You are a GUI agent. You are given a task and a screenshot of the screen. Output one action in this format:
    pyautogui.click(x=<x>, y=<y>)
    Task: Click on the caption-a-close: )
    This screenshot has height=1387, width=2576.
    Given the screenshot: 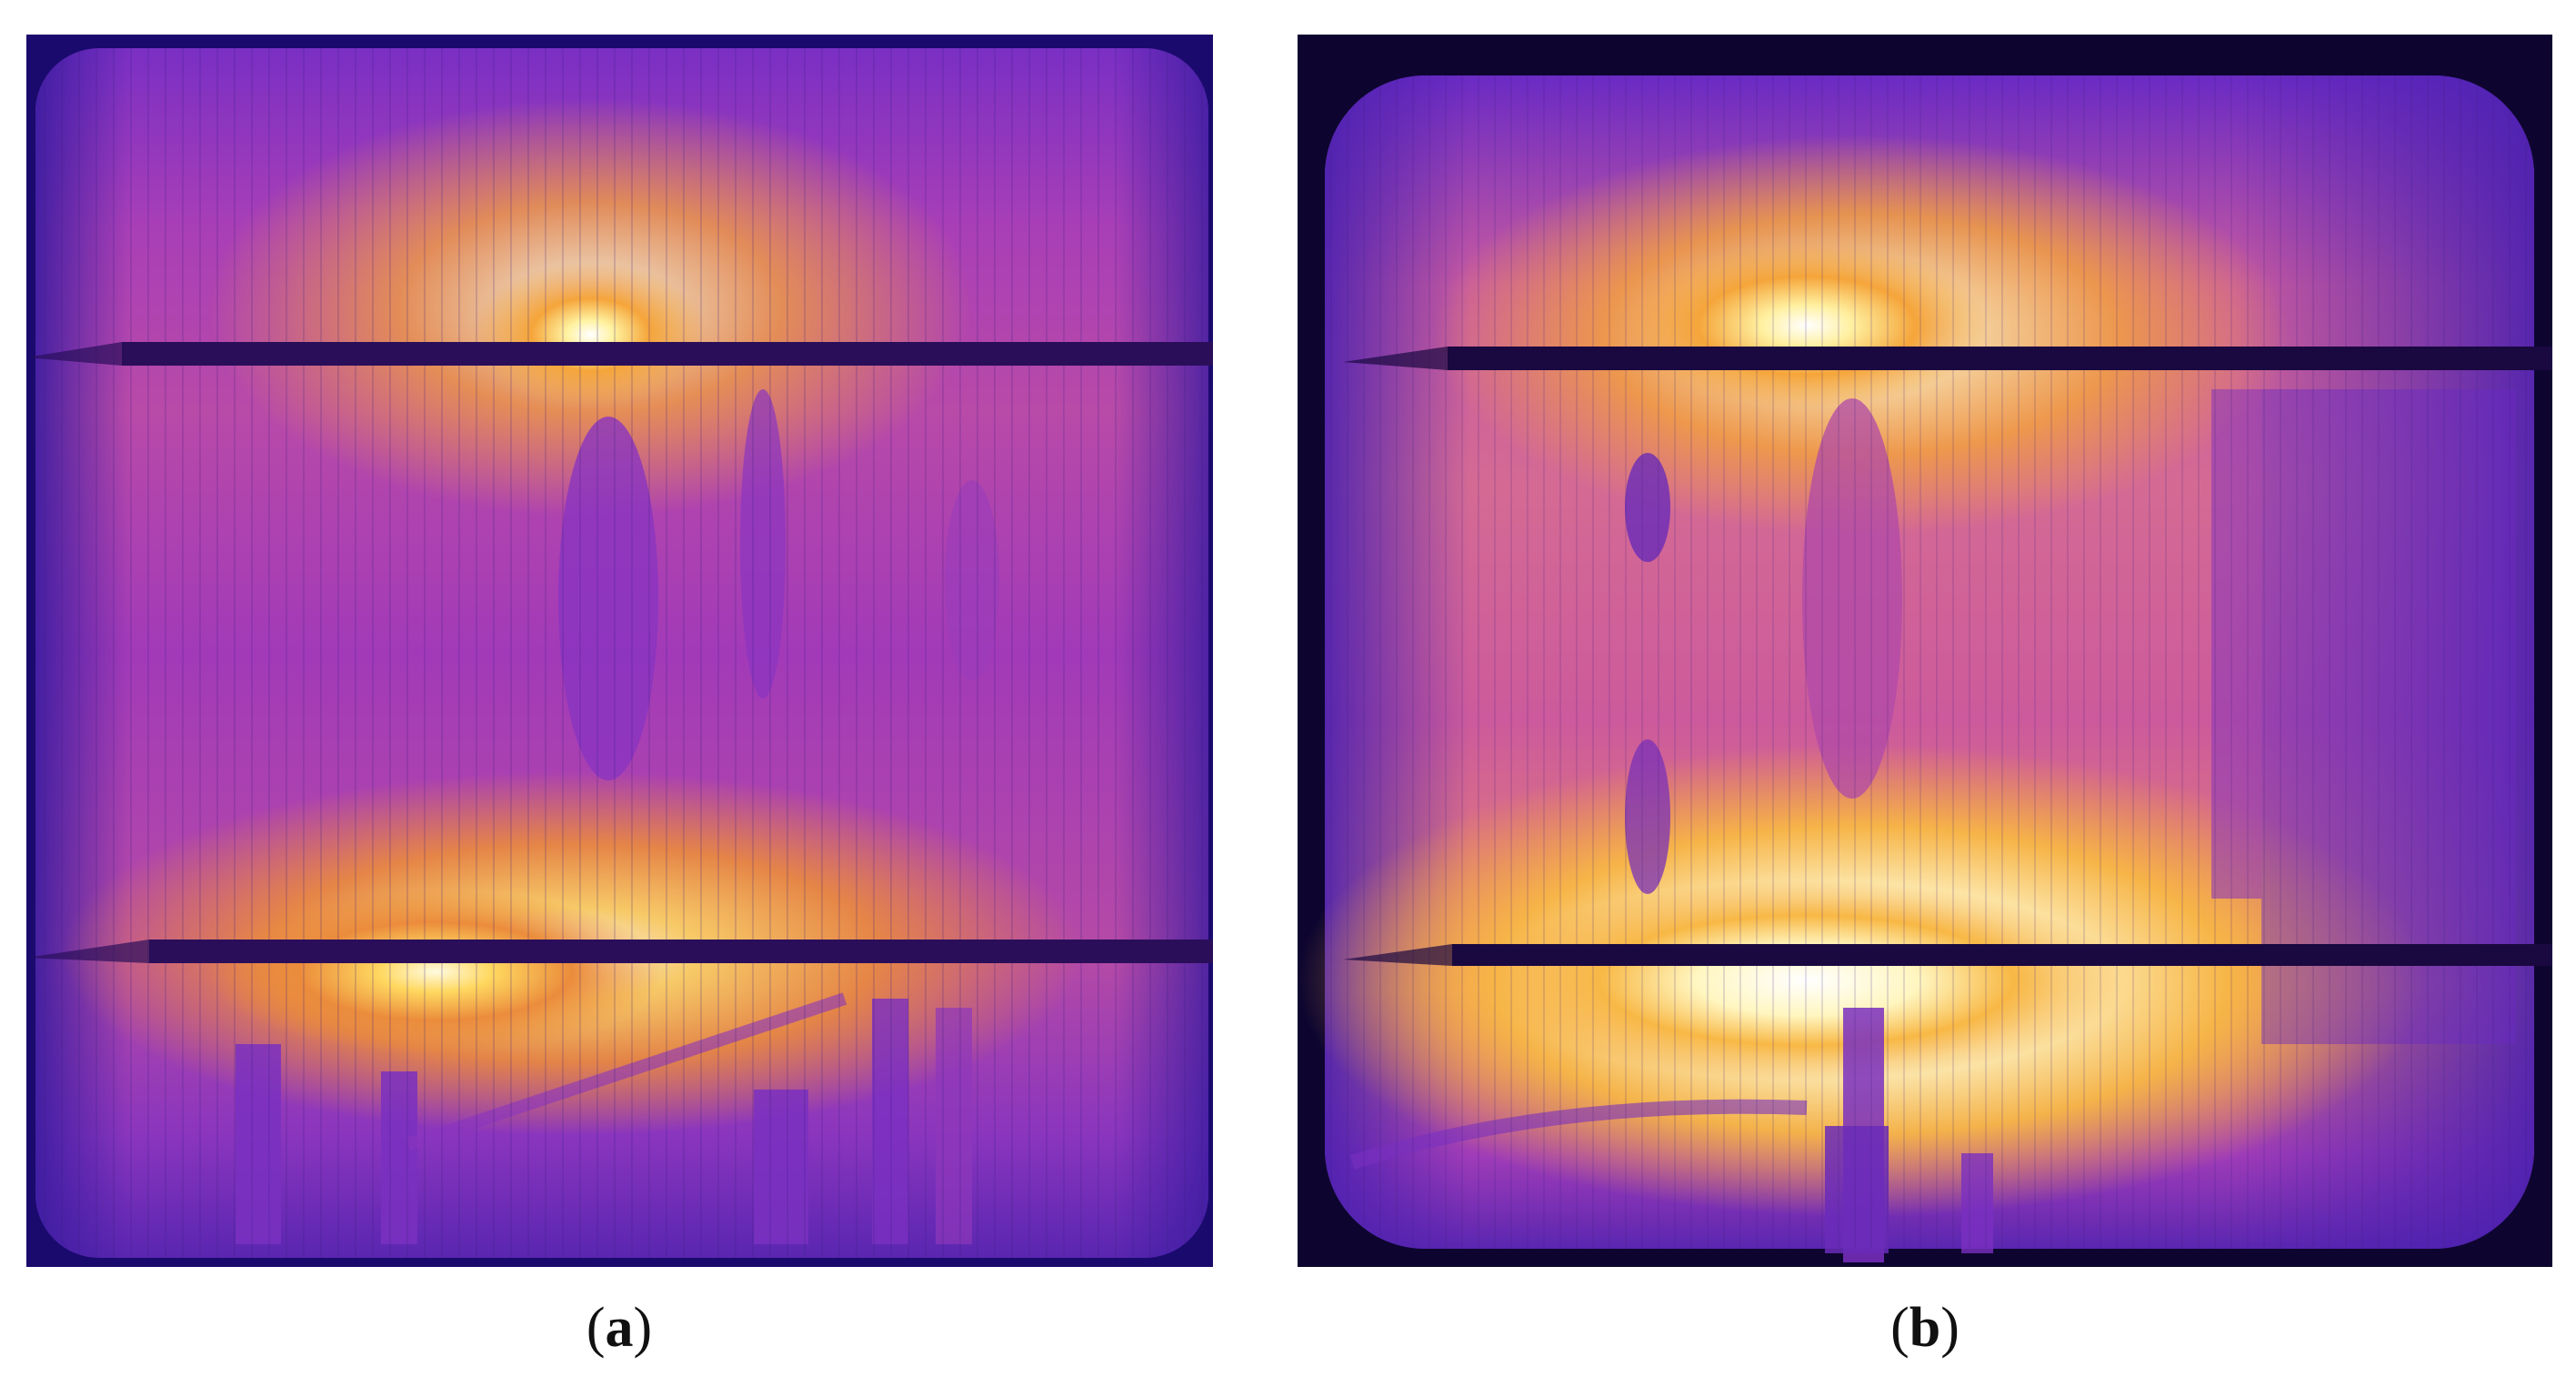 What is the action you would take?
    pyautogui.click(x=643, y=1328)
    